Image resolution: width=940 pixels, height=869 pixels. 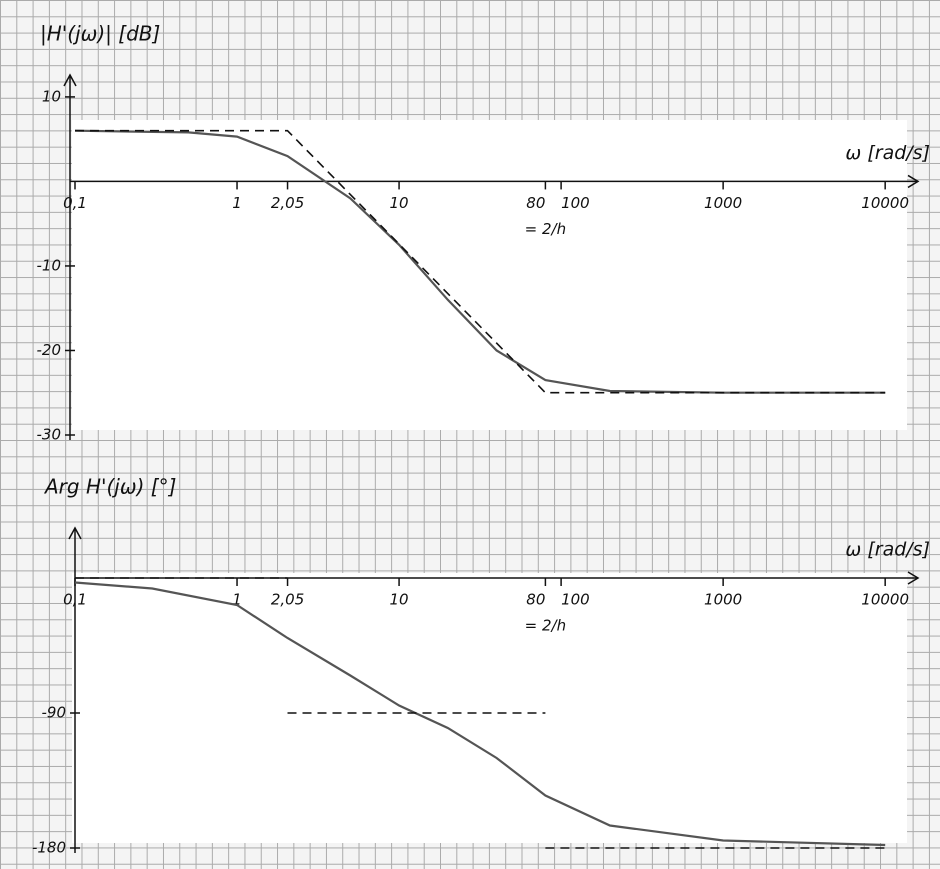 I want to click on y-axis-title: |H'(jω)| [dB], so click(x=100, y=34).